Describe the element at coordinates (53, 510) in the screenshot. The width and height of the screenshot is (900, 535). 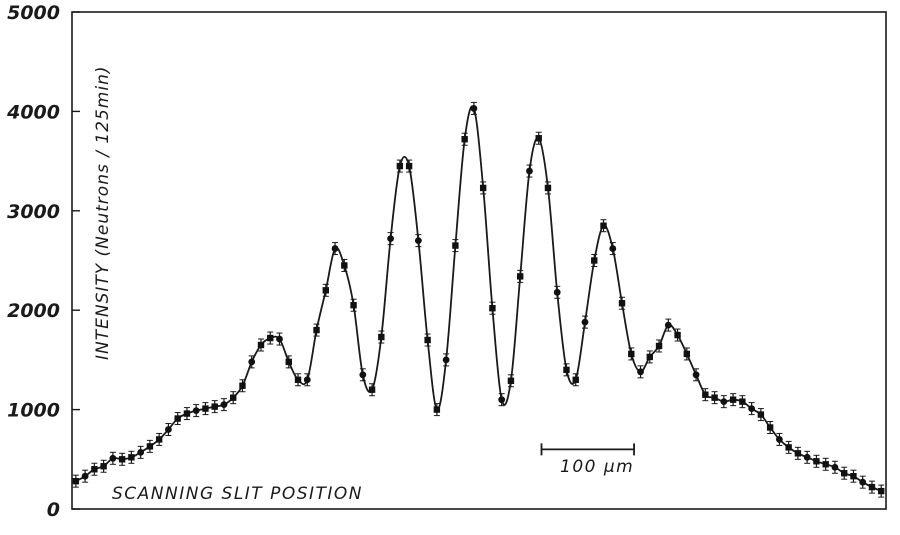
I see `y-tick-label: 0` at that location.